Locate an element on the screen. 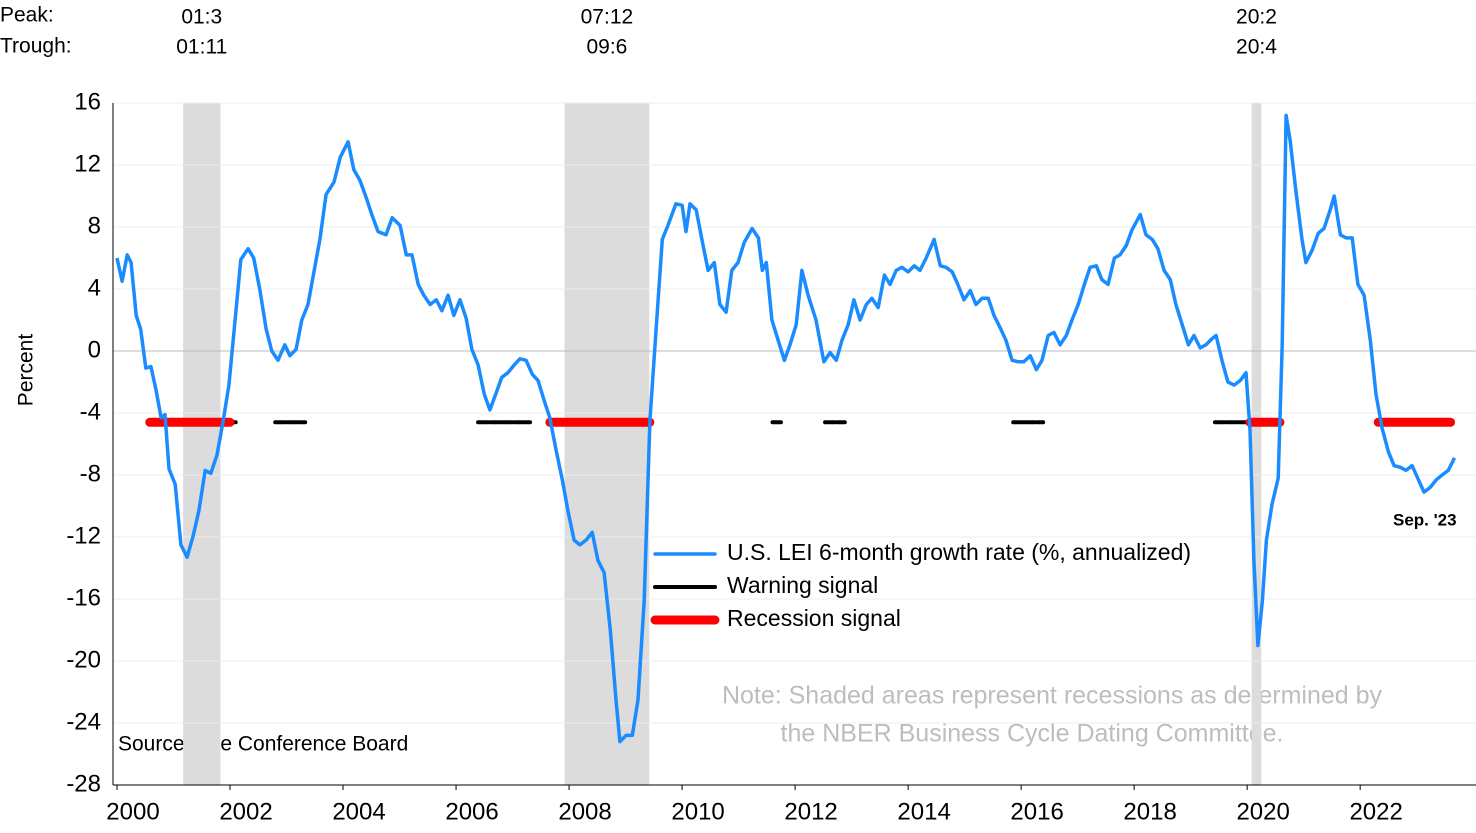 The image size is (1476, 833). trough-date: 20:4 is located at coordinates (1256, 47).